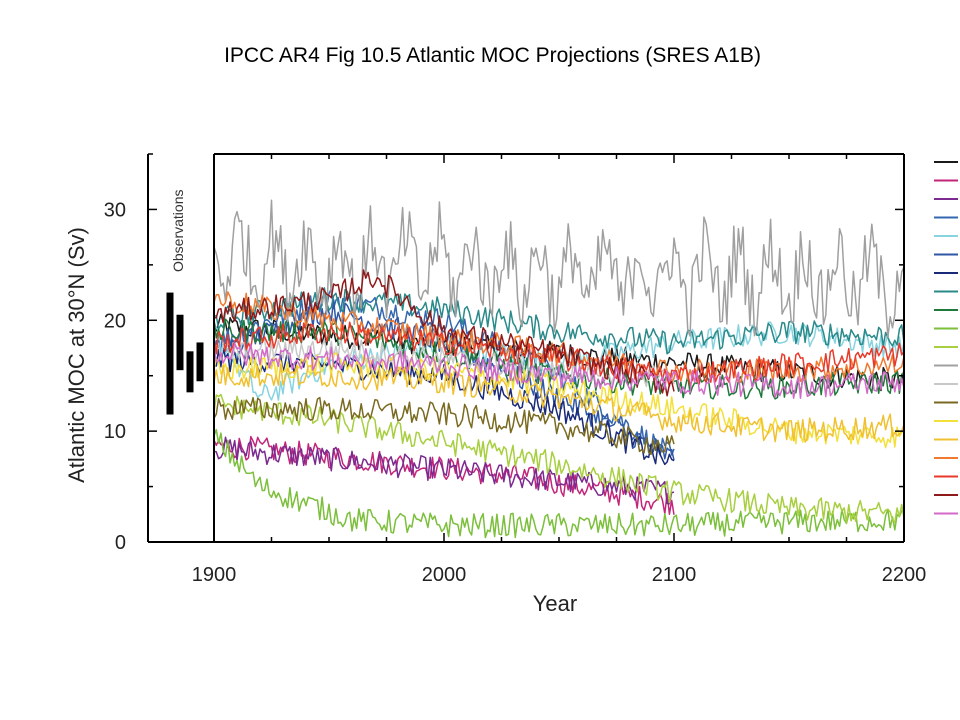  I want to click on observations-label: Observations, so click(178, 231).